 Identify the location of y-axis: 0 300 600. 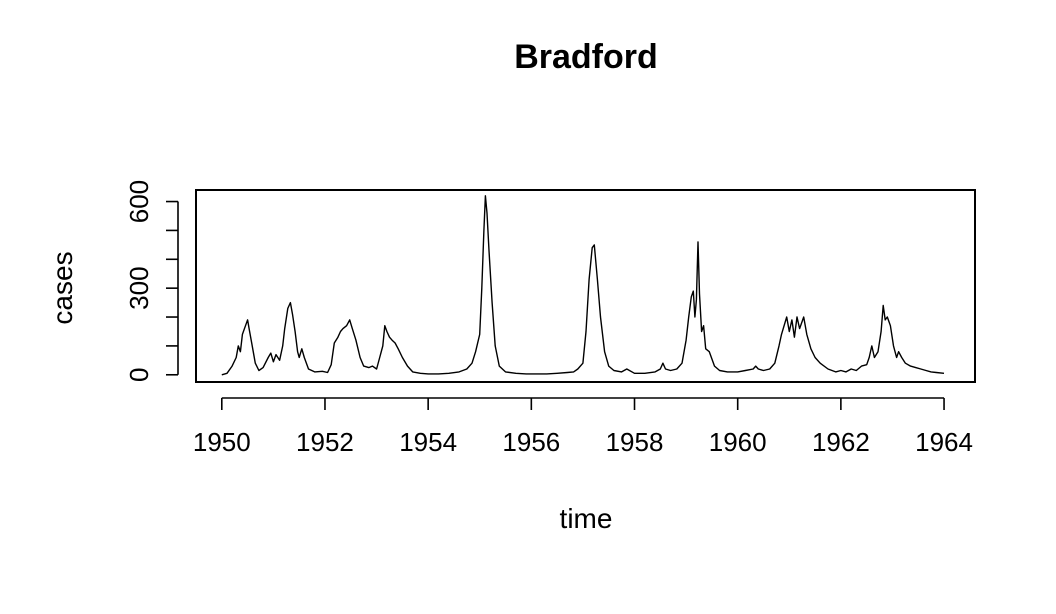
(151, 281).